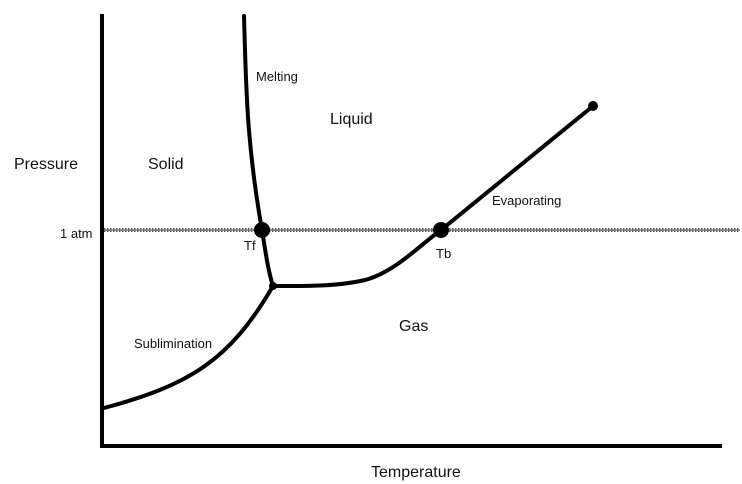 The height and width of the screenshot is (484, 742). I want to click on sublimination-label: Sublimination, so click(173, 343).